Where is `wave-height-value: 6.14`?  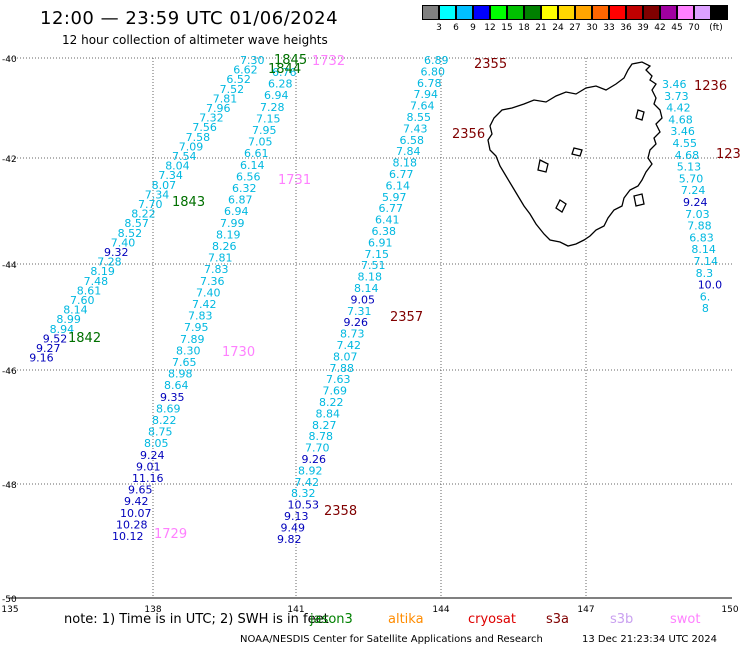 wave-height-value: 6.14 is located at coordinates (252, 165).